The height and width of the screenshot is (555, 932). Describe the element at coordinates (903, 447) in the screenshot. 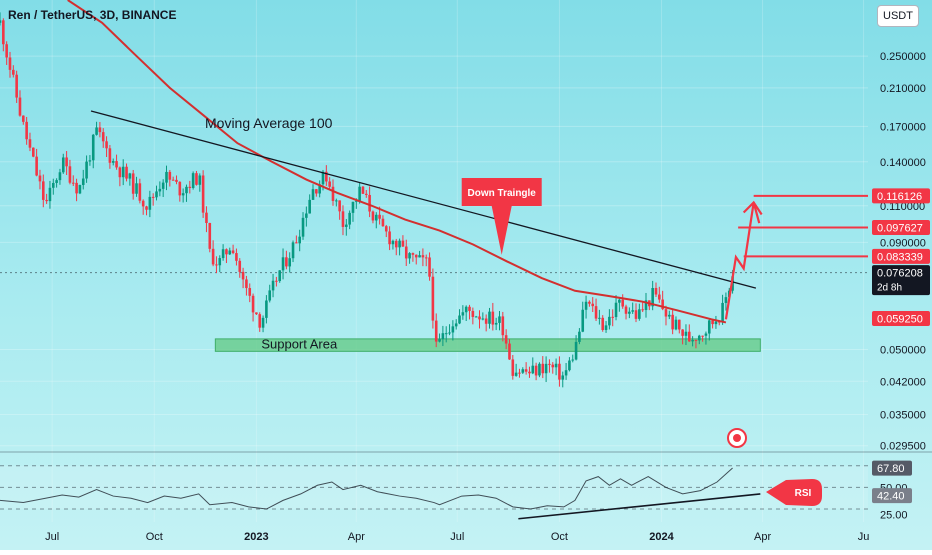

I see `y-tick-label: 0.029500` at that location.